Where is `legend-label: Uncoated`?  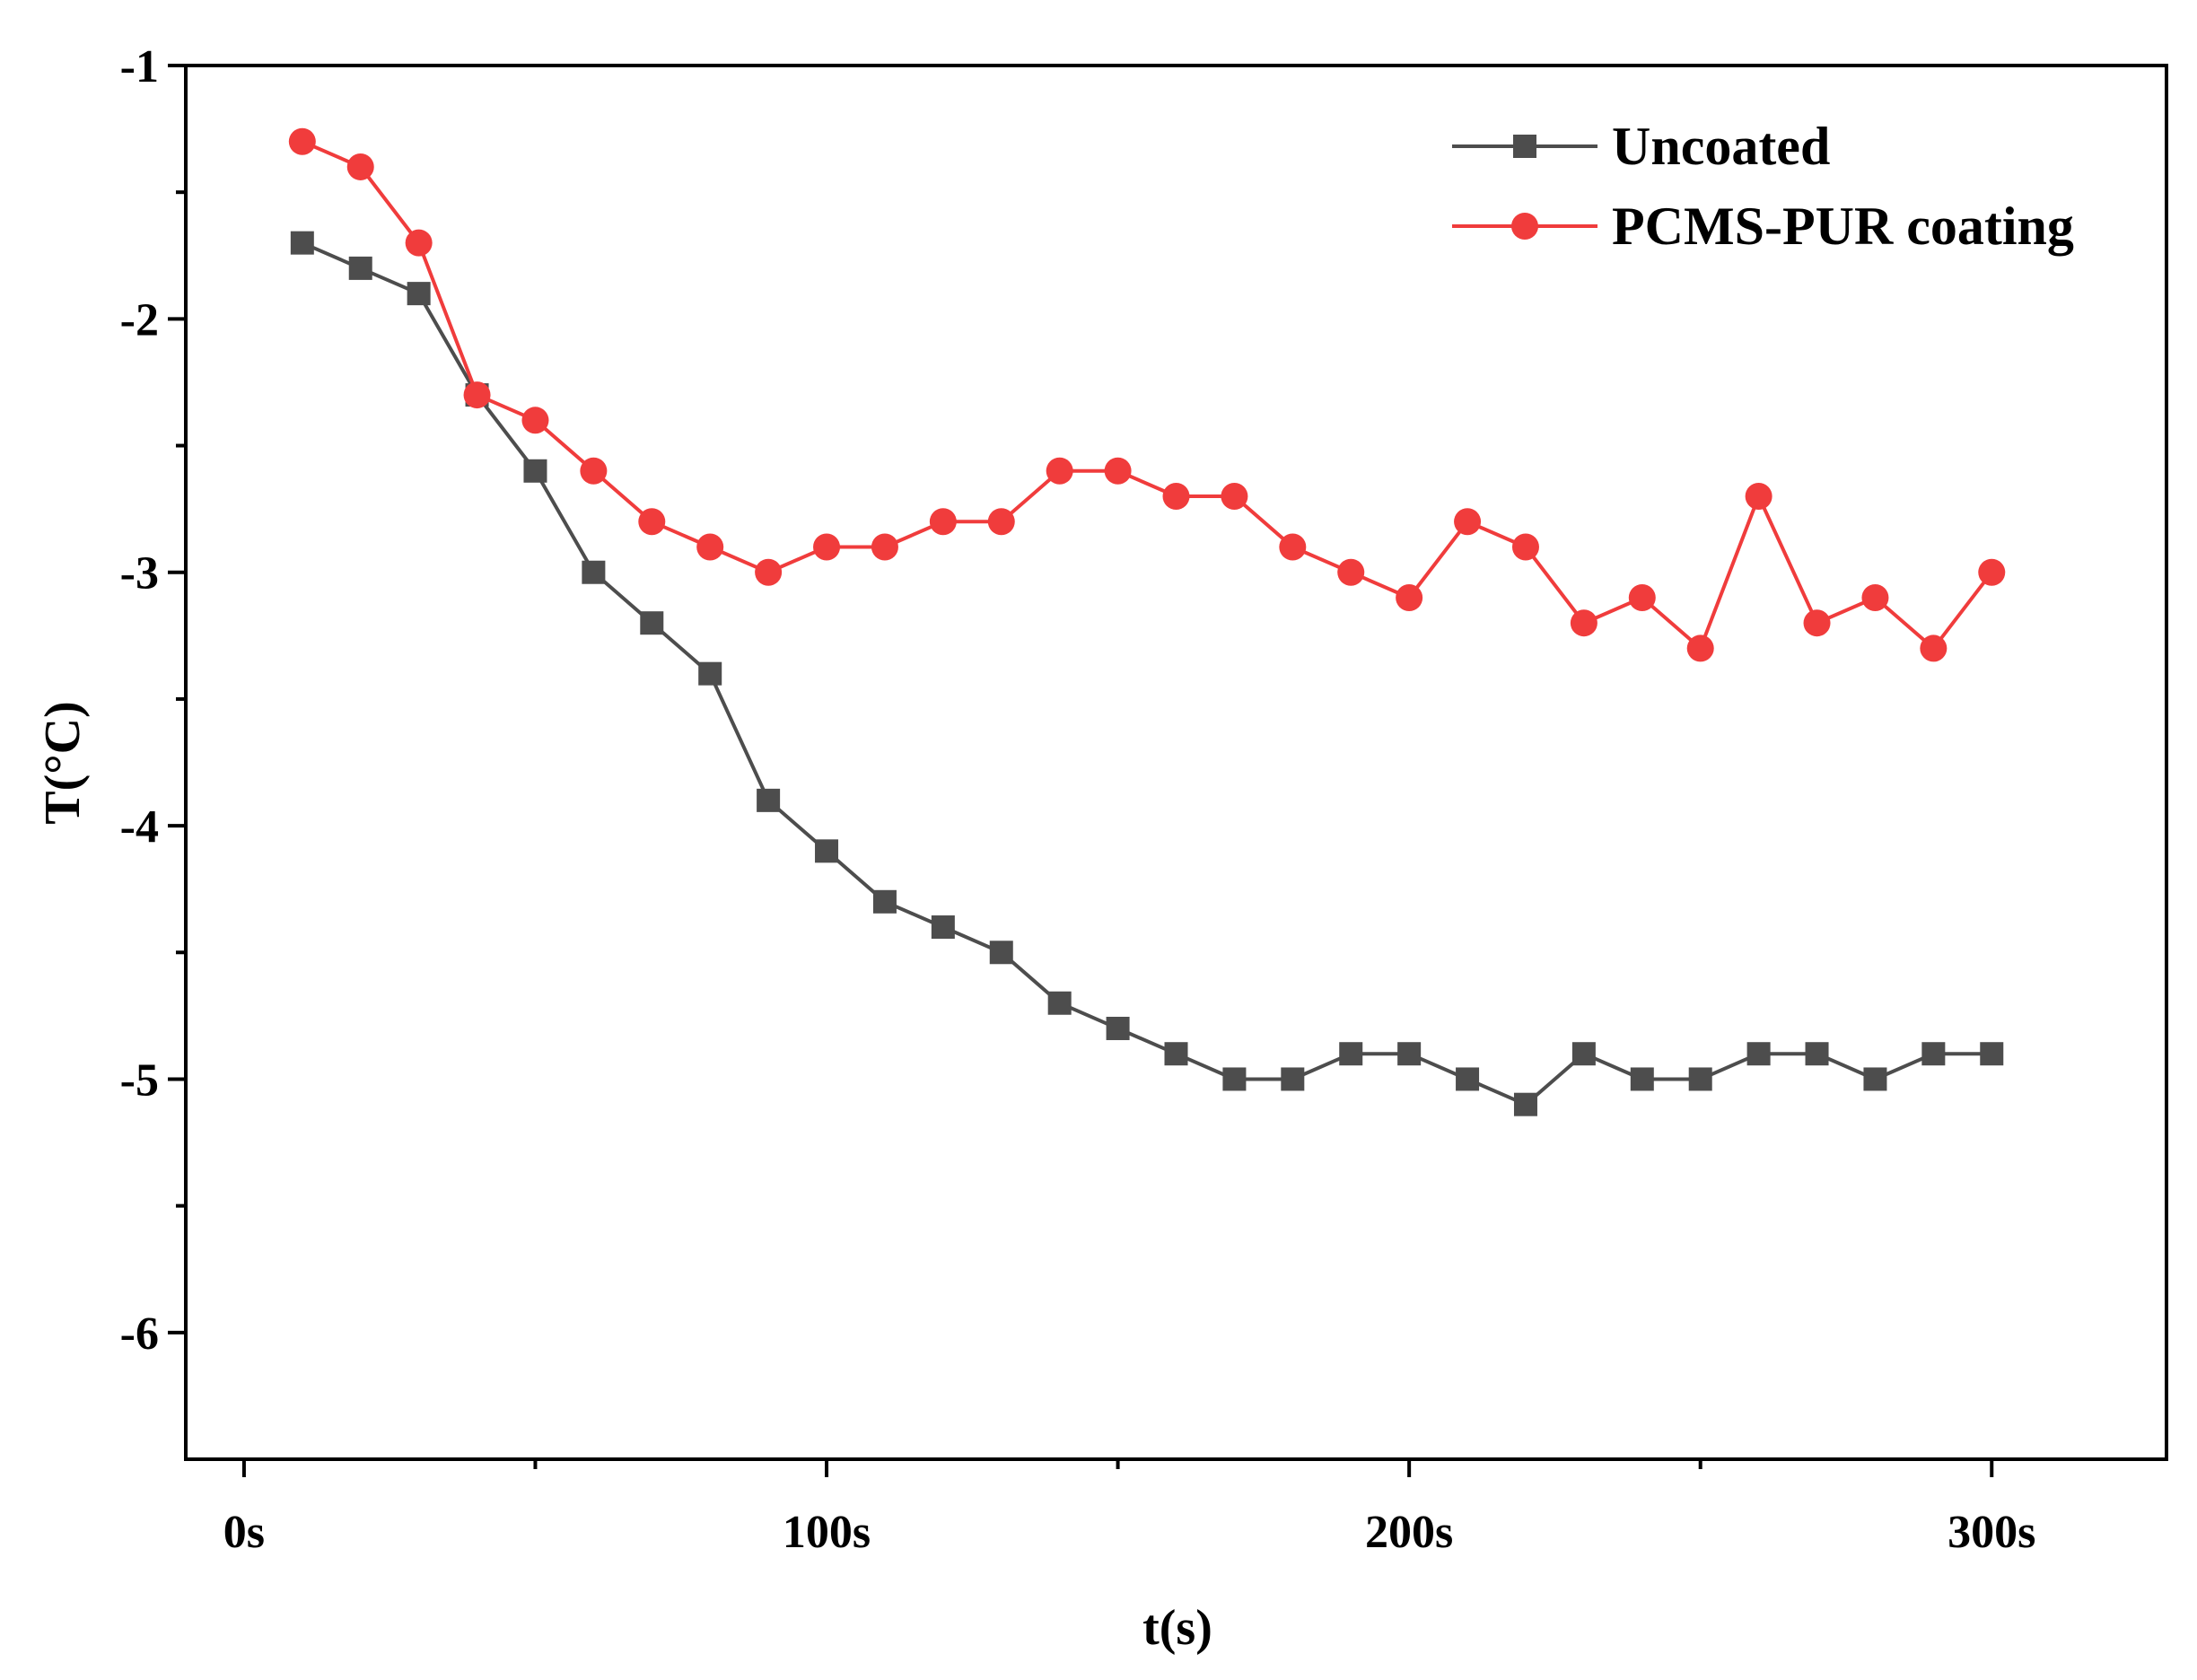 legend-label: Uncoated is located at coordinates (1721, 147).